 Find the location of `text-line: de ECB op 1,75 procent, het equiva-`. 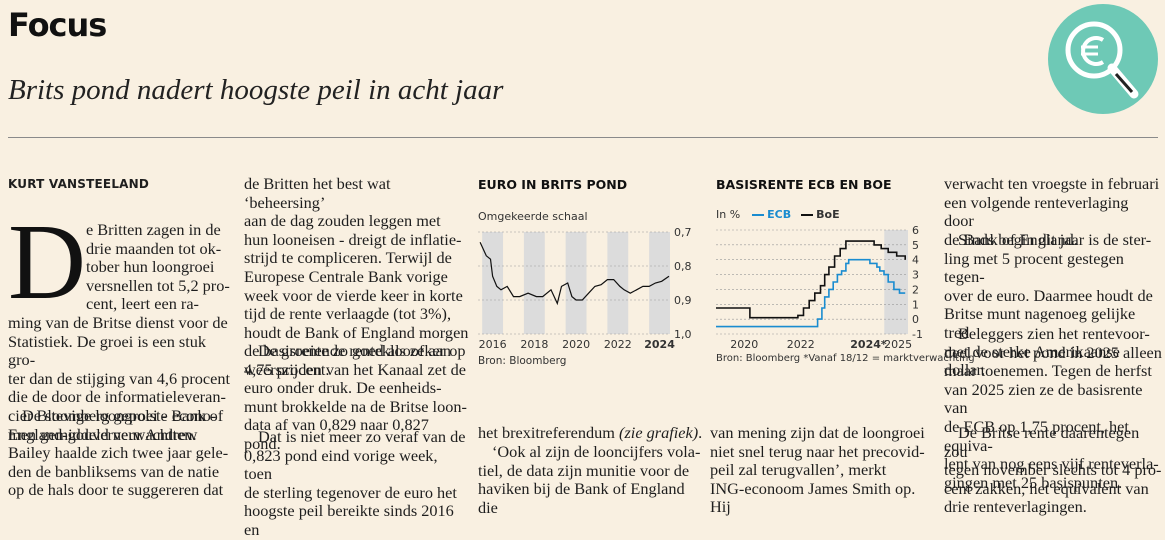

text-line: de ECB op 1,75 procent, het equiva- is located at coordinates (1036, 435).